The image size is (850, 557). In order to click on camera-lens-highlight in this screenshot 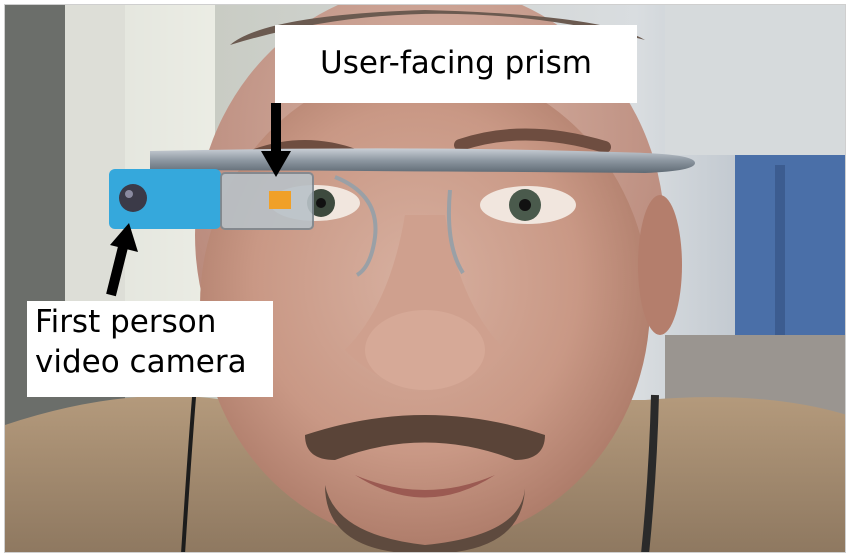, I will do `click(129, 194)`.